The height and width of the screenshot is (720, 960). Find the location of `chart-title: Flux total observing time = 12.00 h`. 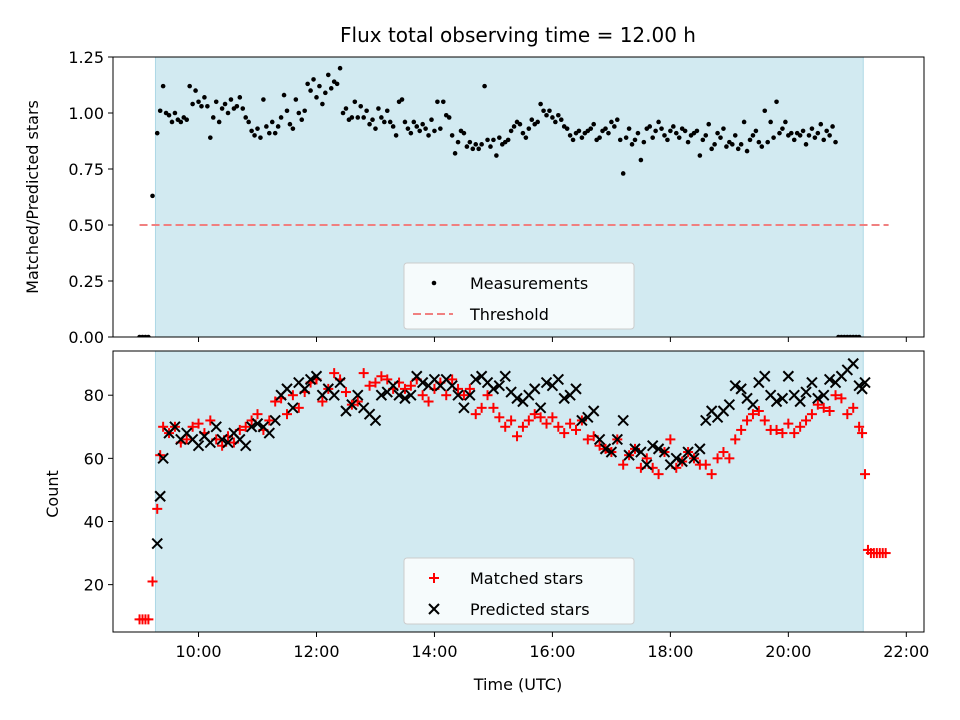

chart-title: Flux total observing time = 12.00 h is located at coordinates (518, 35).